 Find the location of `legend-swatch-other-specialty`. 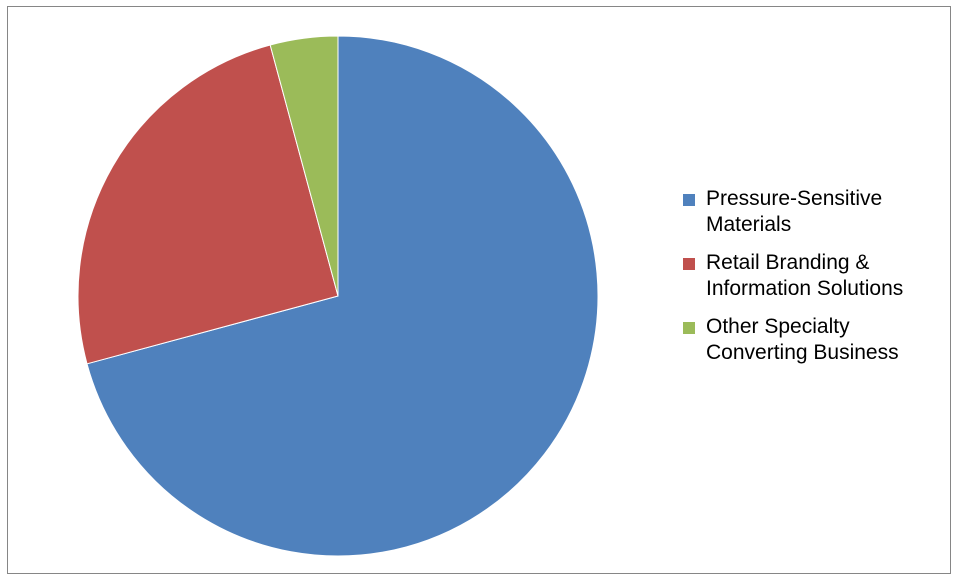

legend-swatch-other-specialty is located at coordinates (689, 328).